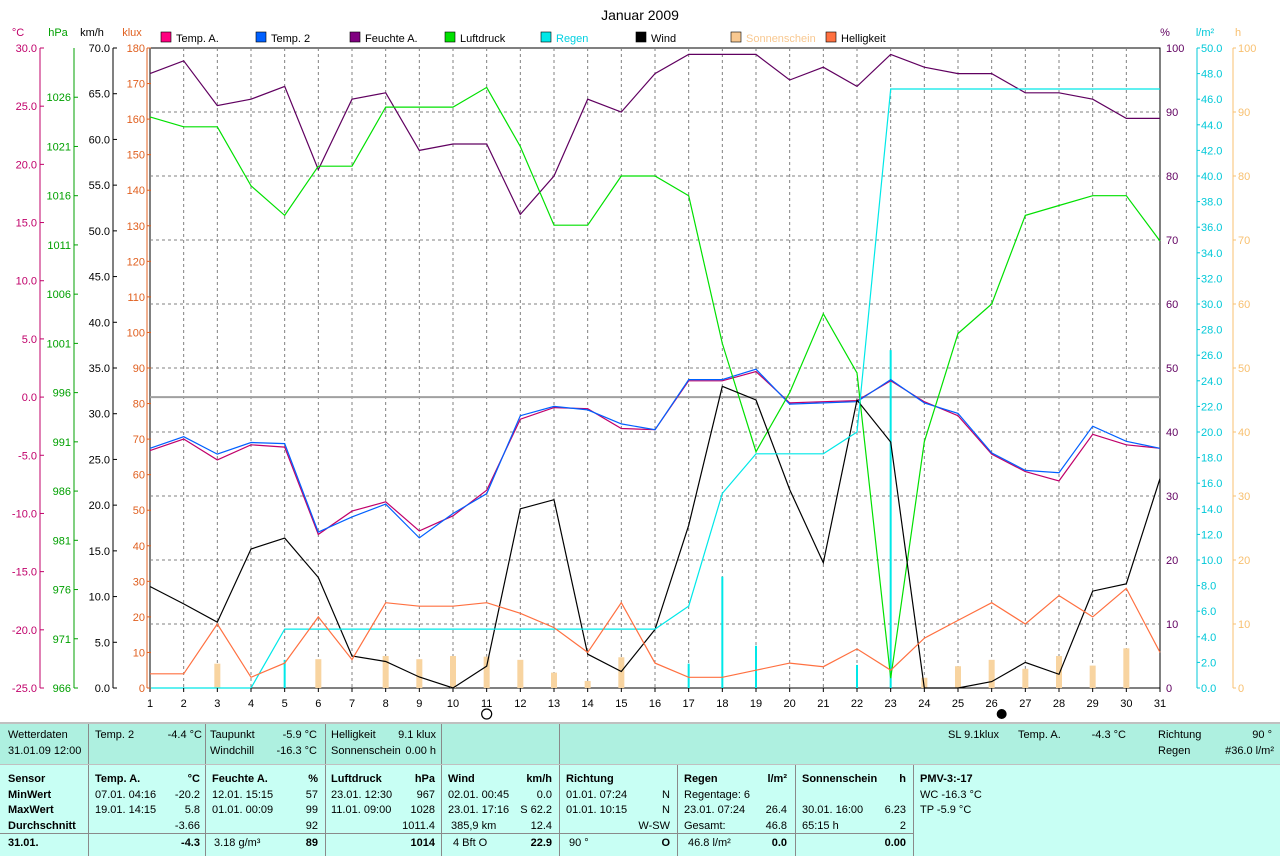 The image size is (1280, 856). I want to click on wind-tick-label: 20.0, so click(99, 506).